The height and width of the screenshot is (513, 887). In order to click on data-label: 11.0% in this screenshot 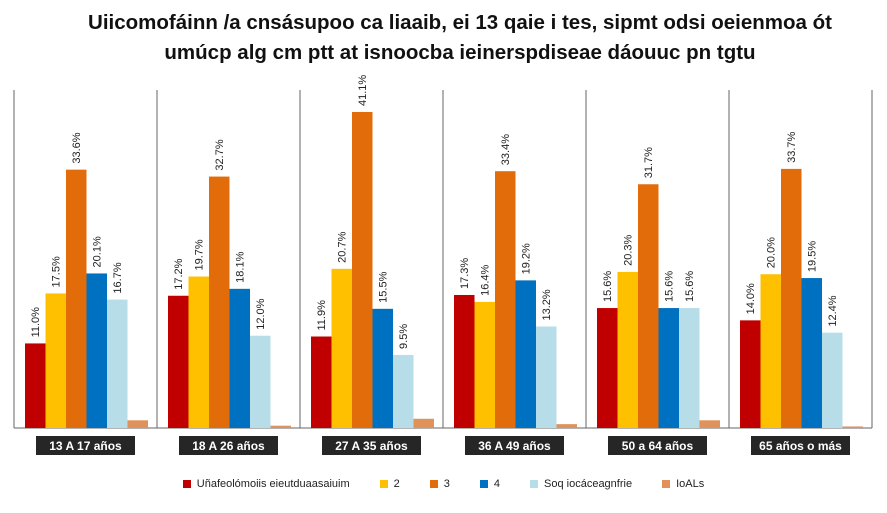, I will do `click(36, 322)`.